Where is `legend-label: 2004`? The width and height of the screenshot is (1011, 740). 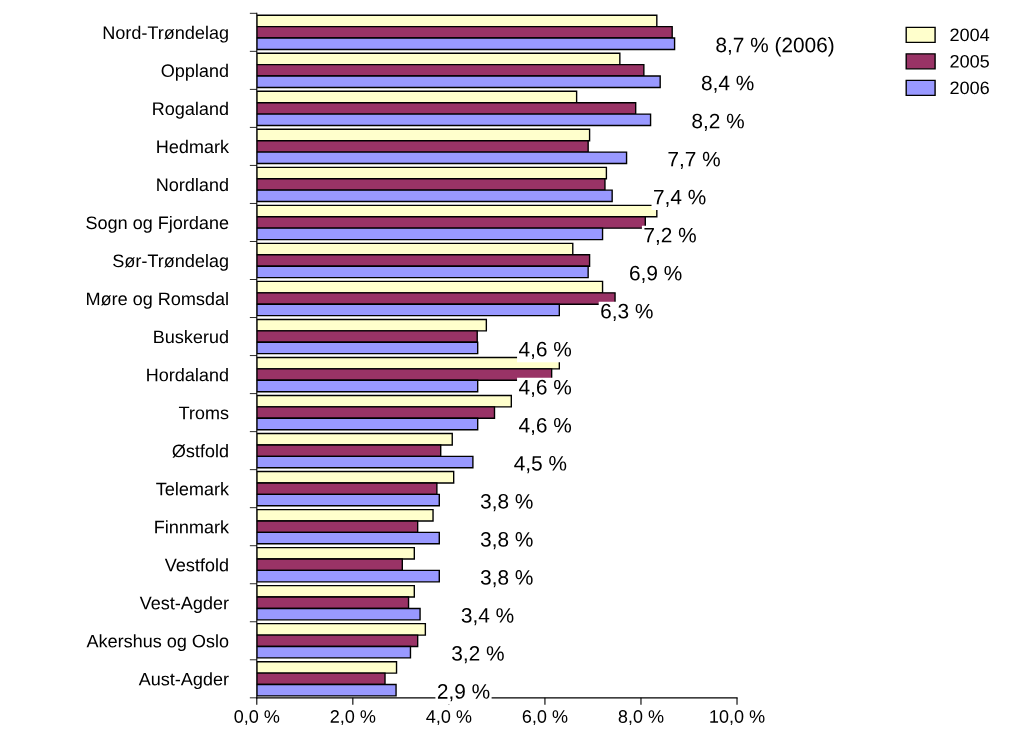 legend-label: 2004 is located at coordinates (970, 35).